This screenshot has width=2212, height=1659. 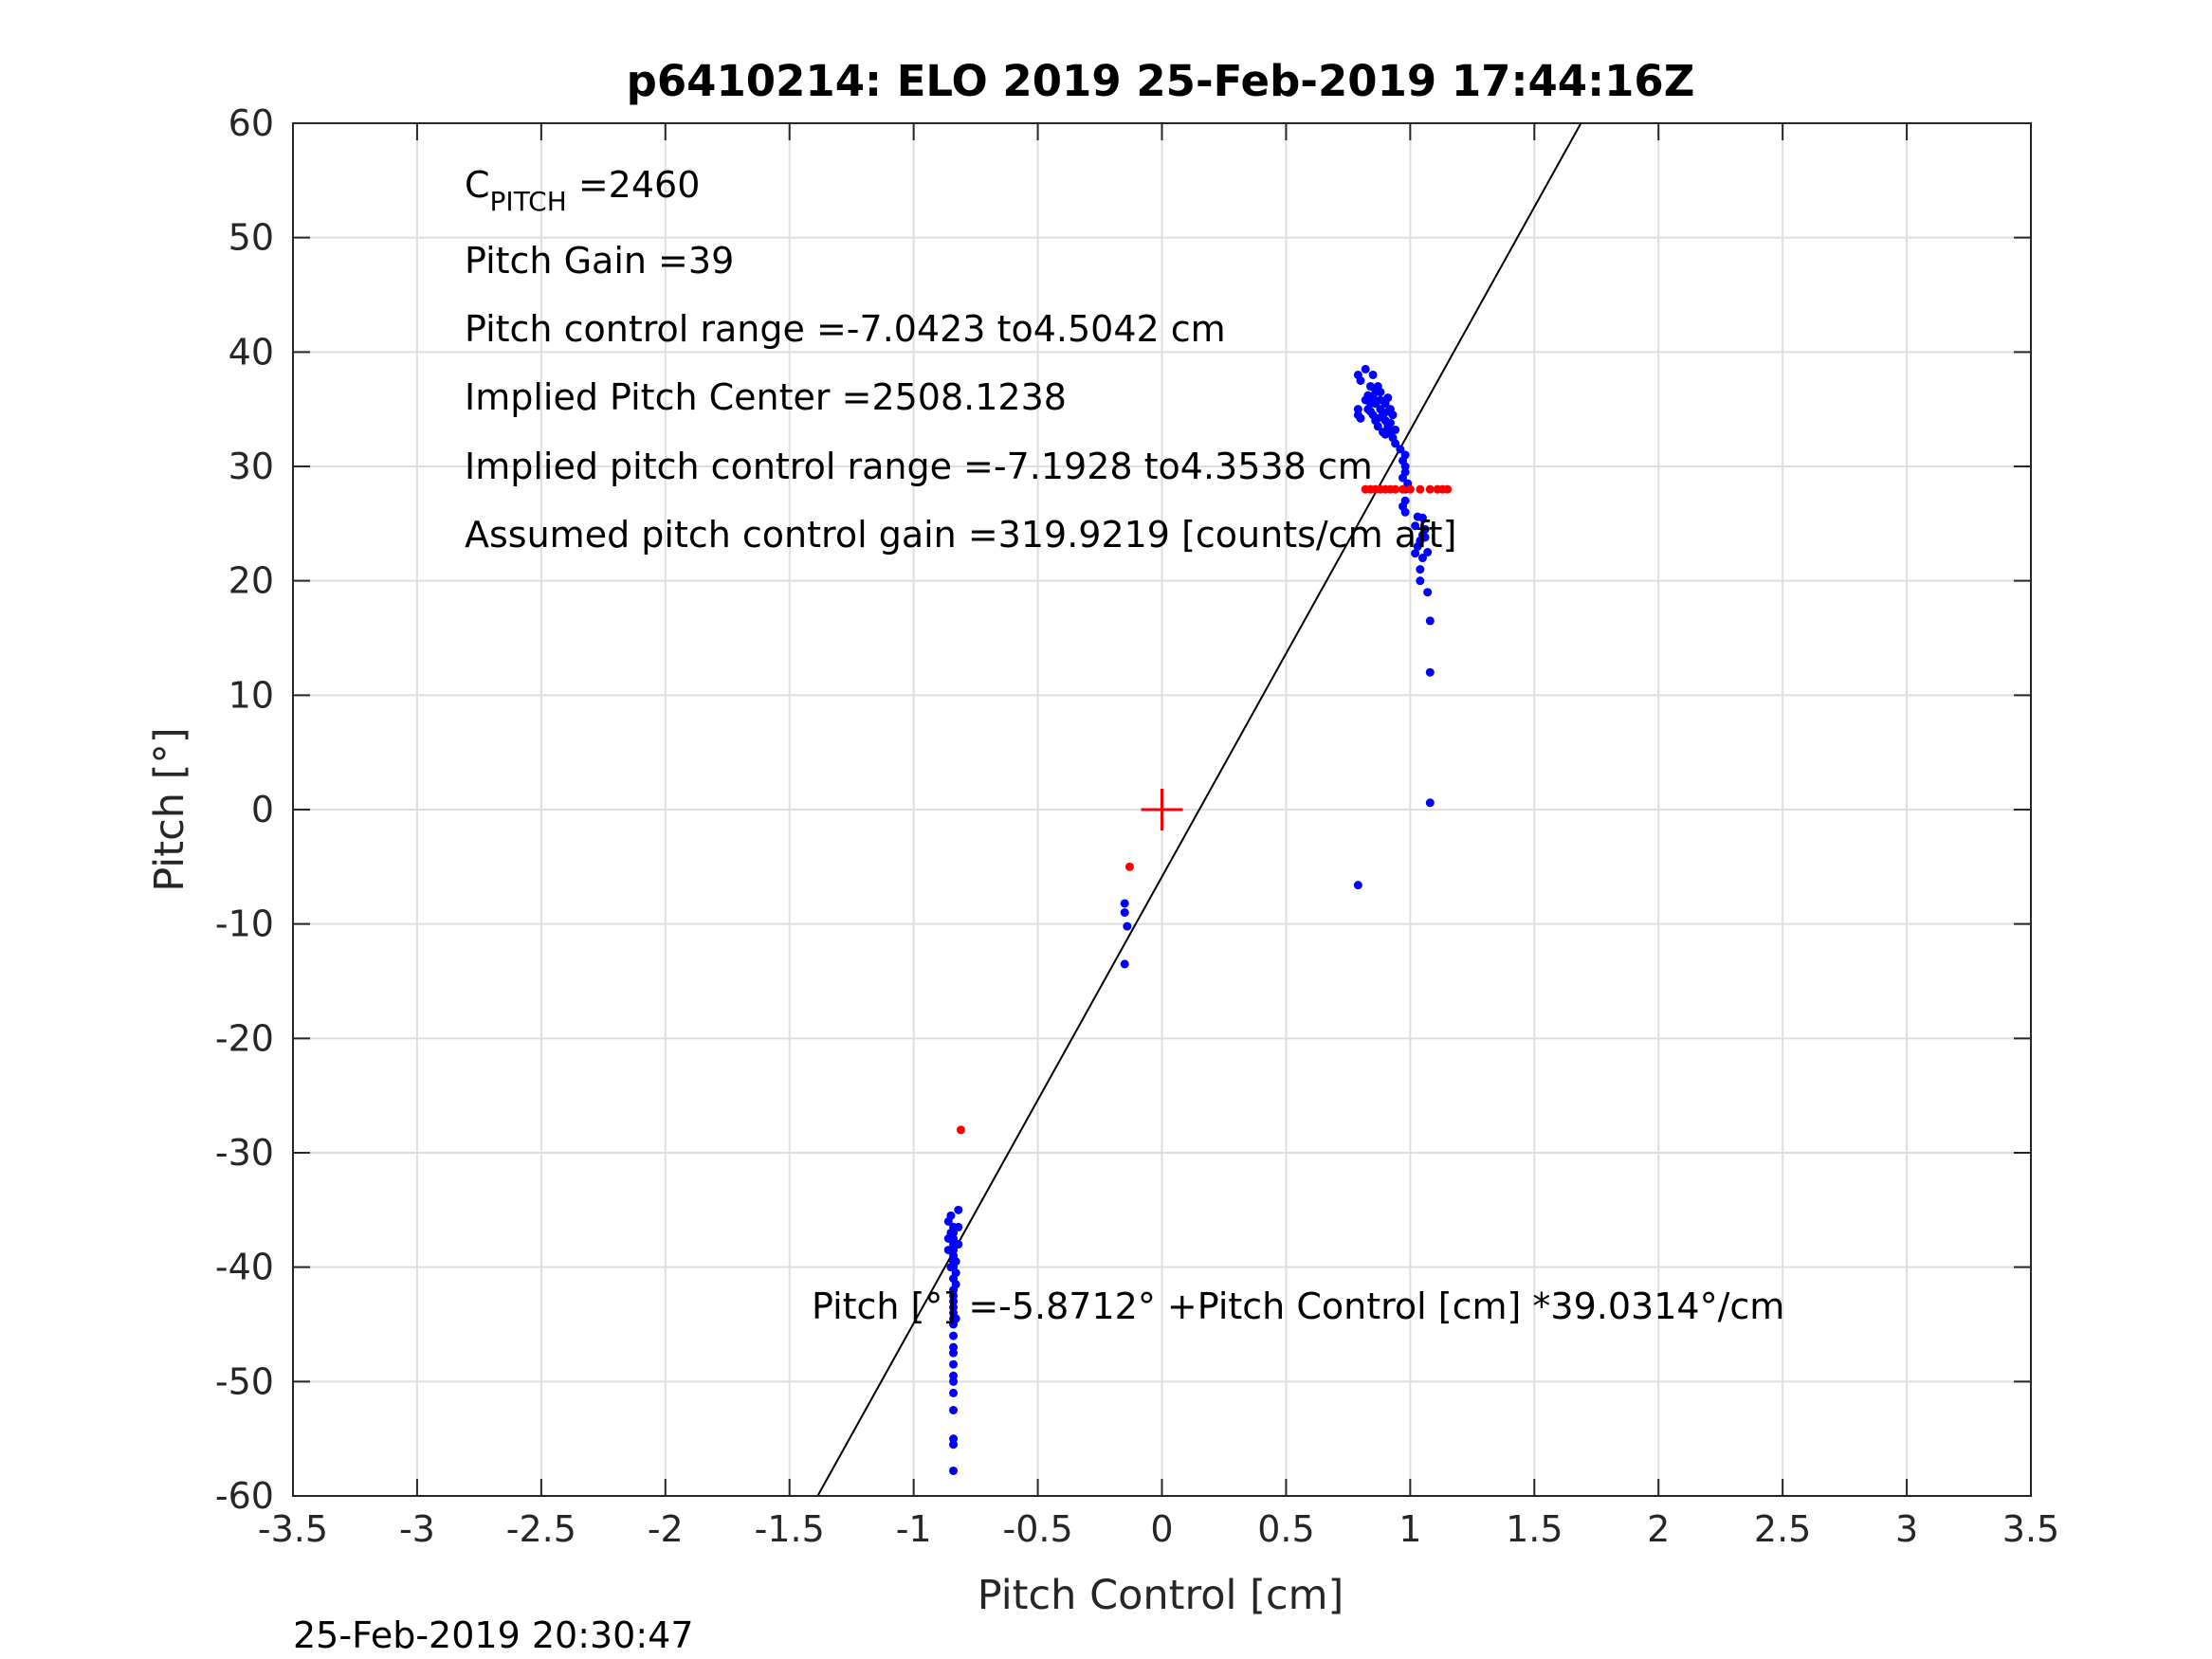 I want to click on x-tick-label: 1.5, so click(x=1534, y=1529).